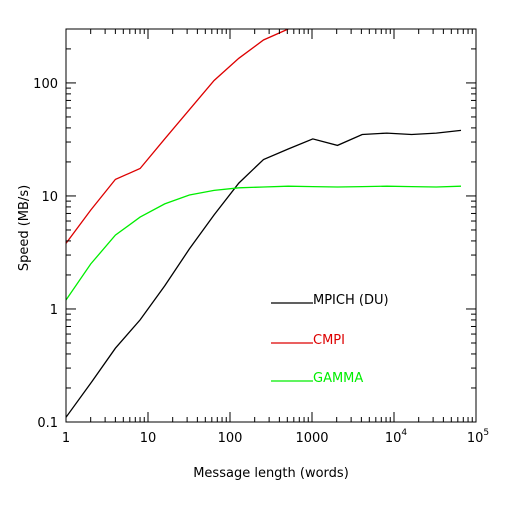 This screenshot has width=506, height=510. I want to click on x-tick-label: 1, so click(66, 438).